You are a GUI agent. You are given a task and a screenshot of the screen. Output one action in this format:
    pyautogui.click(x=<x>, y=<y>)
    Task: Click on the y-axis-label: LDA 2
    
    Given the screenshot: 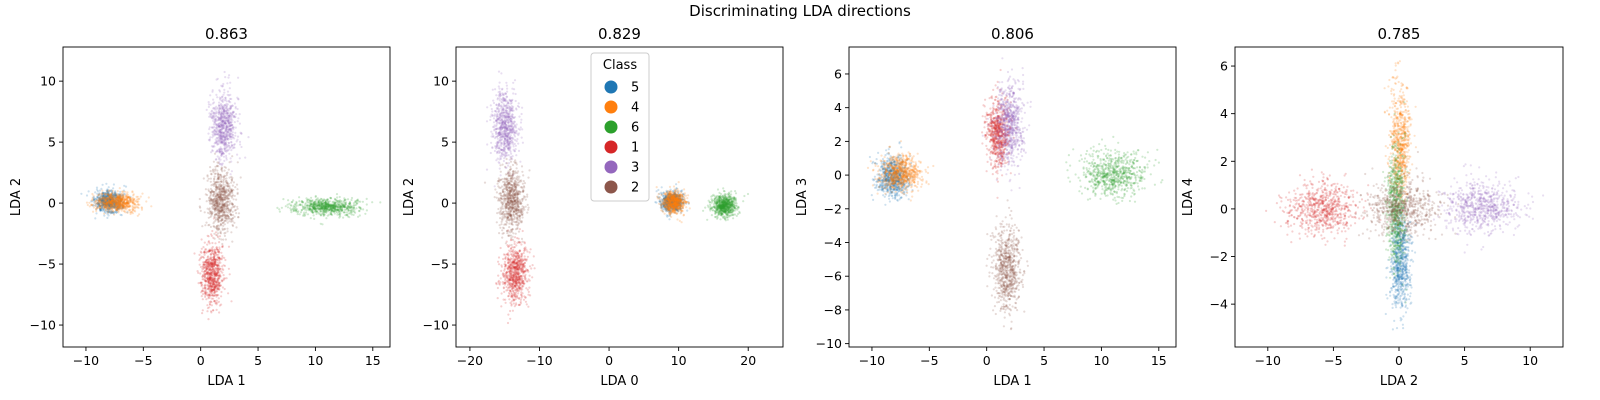 What is the action you would take?
    pyautogui.click(x=16, y=197)
    